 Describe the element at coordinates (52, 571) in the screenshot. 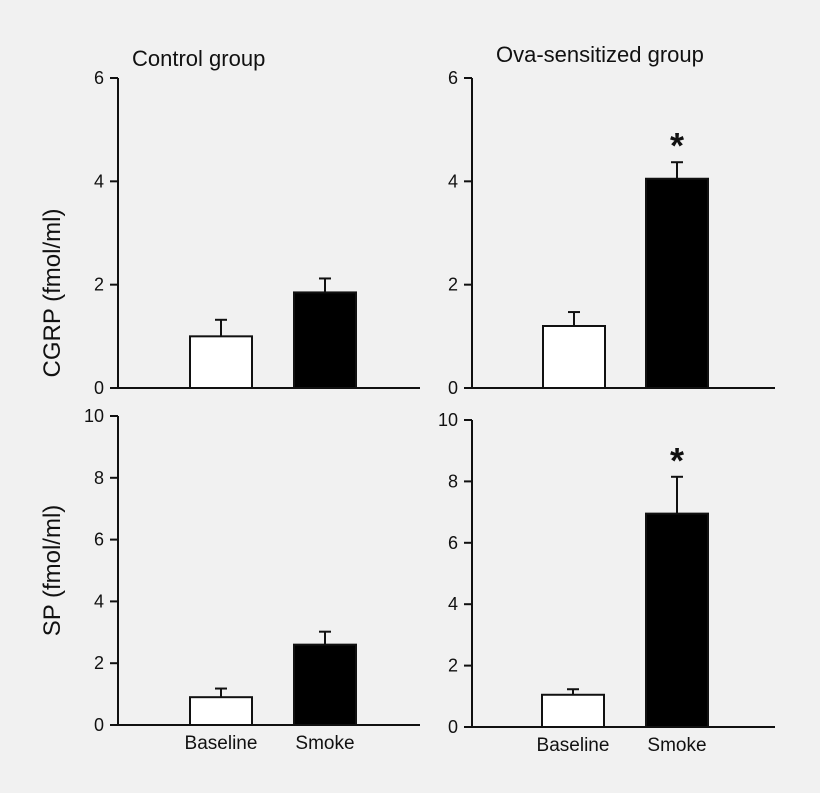

I see `y-axis-title: SP (fmol/ml)` at that location.